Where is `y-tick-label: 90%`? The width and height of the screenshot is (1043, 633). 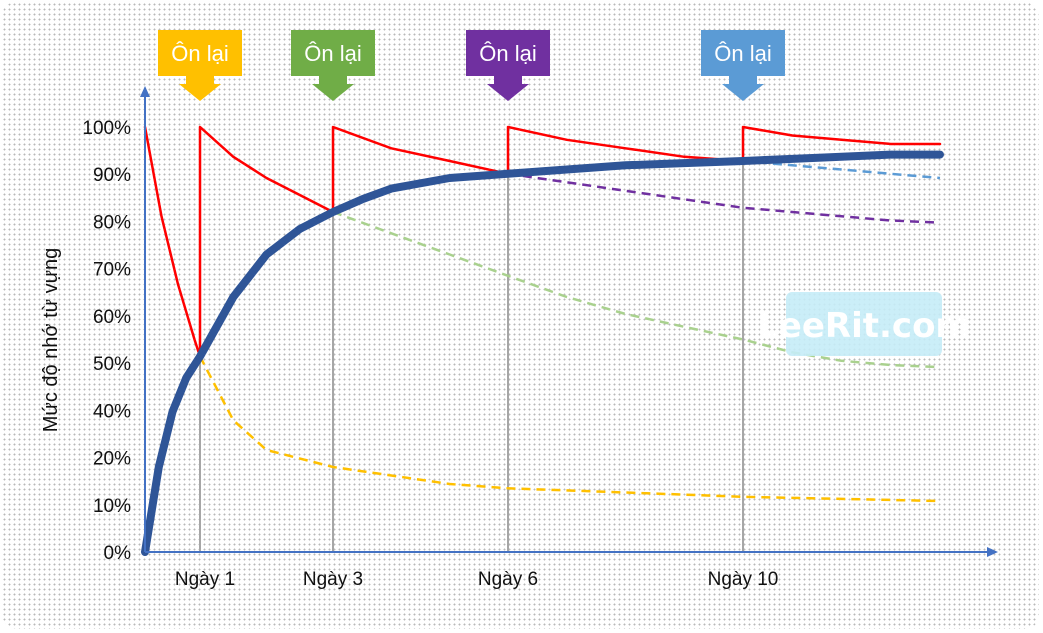
y-tick-label: 90% is located at coordinates (112, 175).